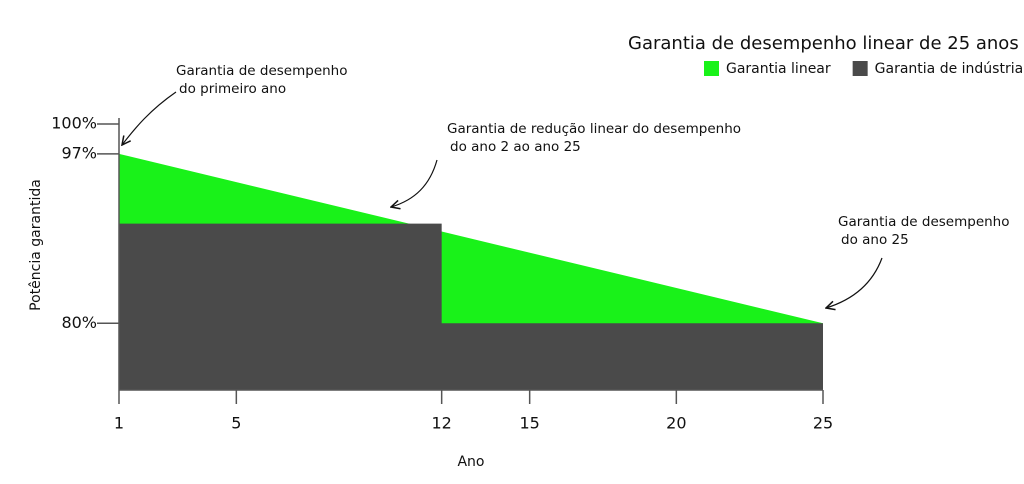  Describe the element at coordinates (236, 423) in the screenshot. I see `x-tick-label: 5` at that location.